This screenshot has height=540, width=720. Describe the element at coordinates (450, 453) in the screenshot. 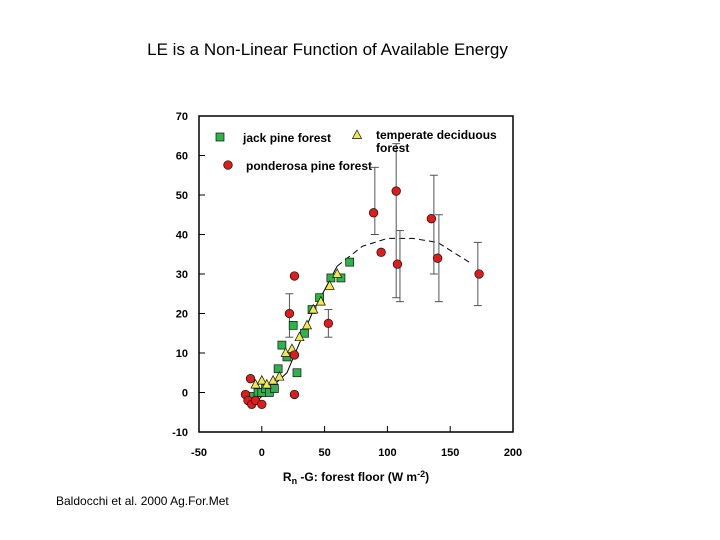

I see `x-tick-label: 150` at that location.